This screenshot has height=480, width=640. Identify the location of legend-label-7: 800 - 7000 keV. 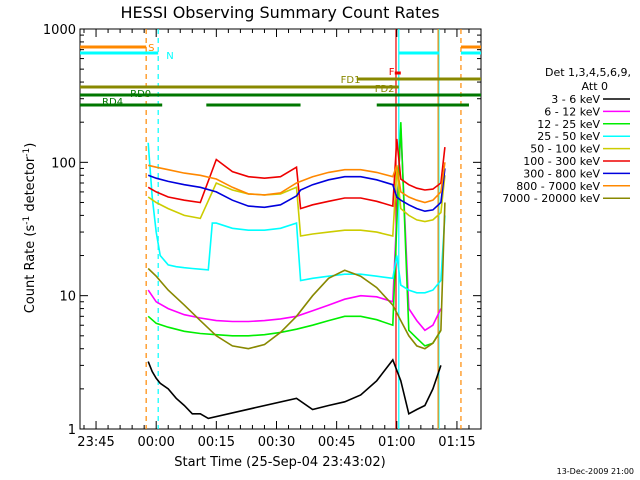
(558, 186).